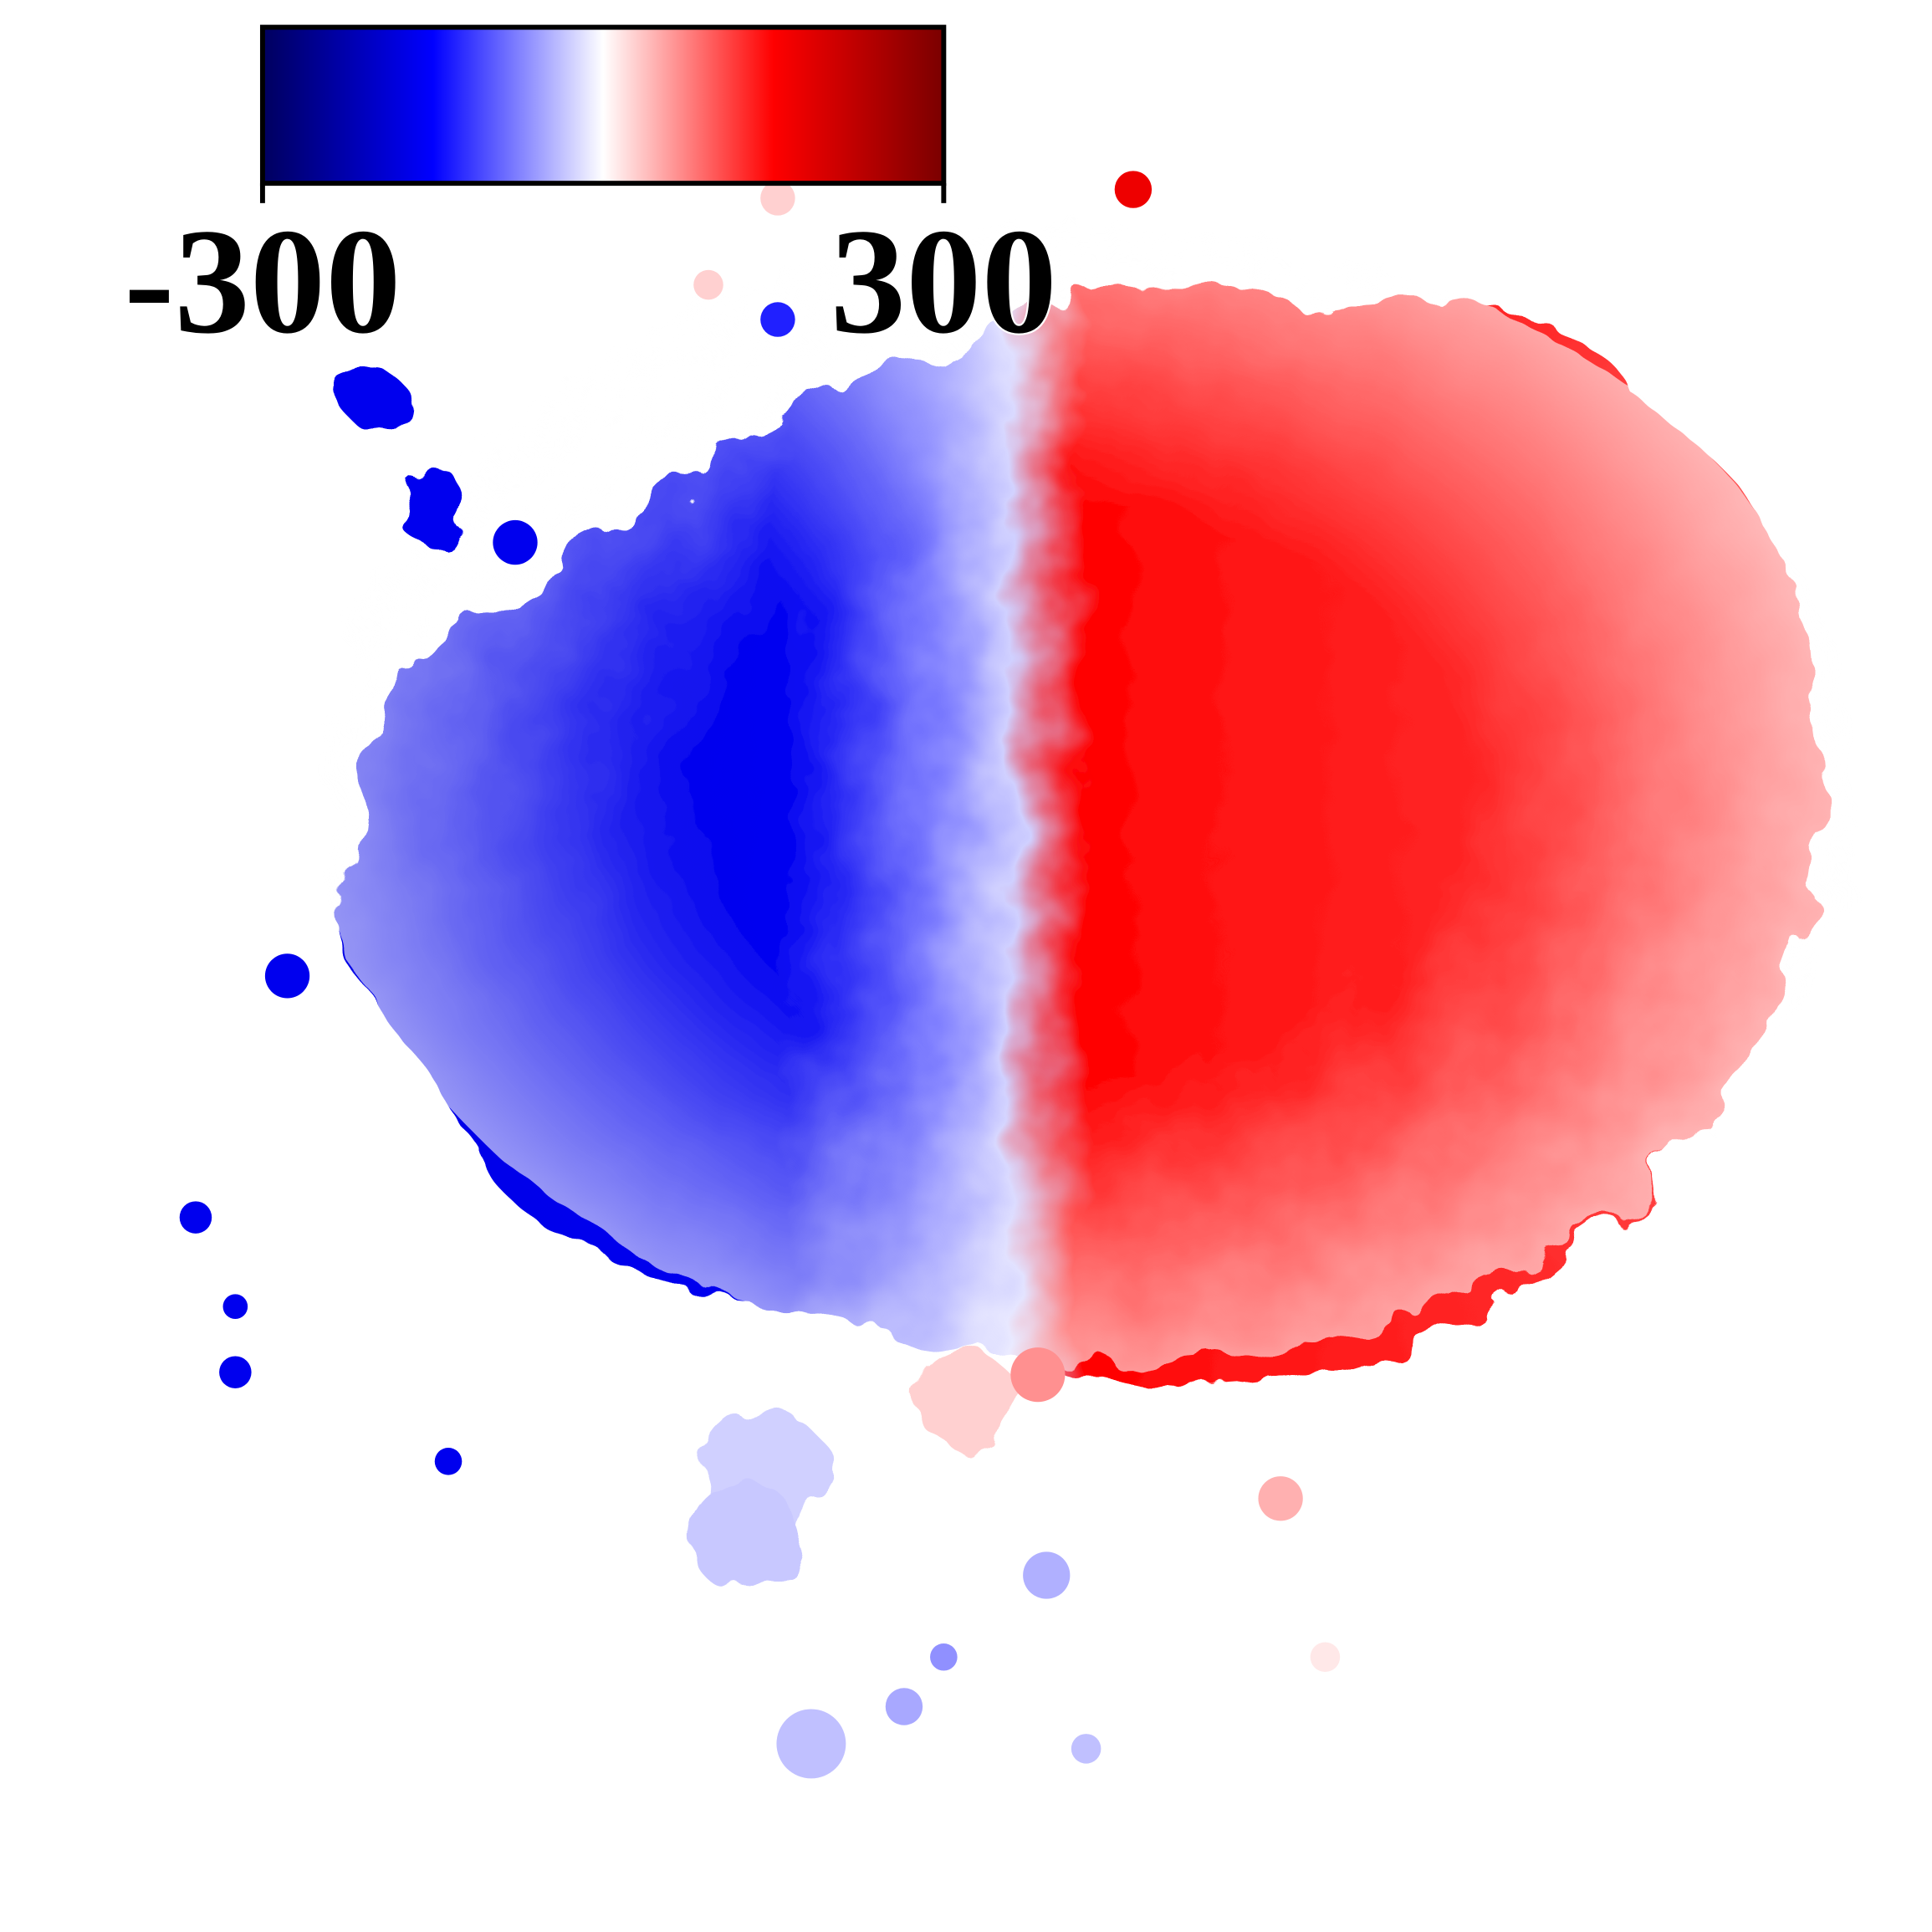 This screenshot has height=1932, width=1932. Describe the element at coordinates (603, 105) in the screenshot. I see `colorbar` at that location.